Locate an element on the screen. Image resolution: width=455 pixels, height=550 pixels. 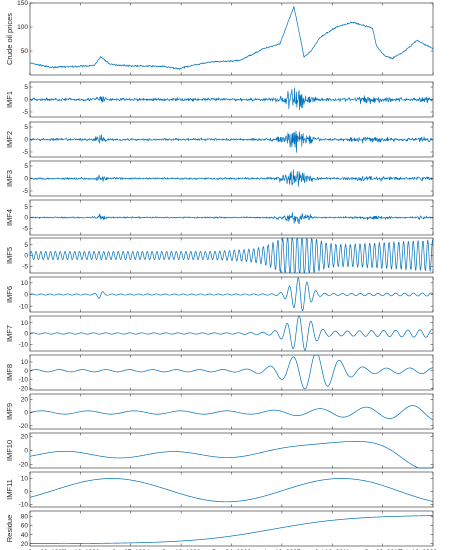
y-axis-label: IMF1 is located at coordinates (9, 99).